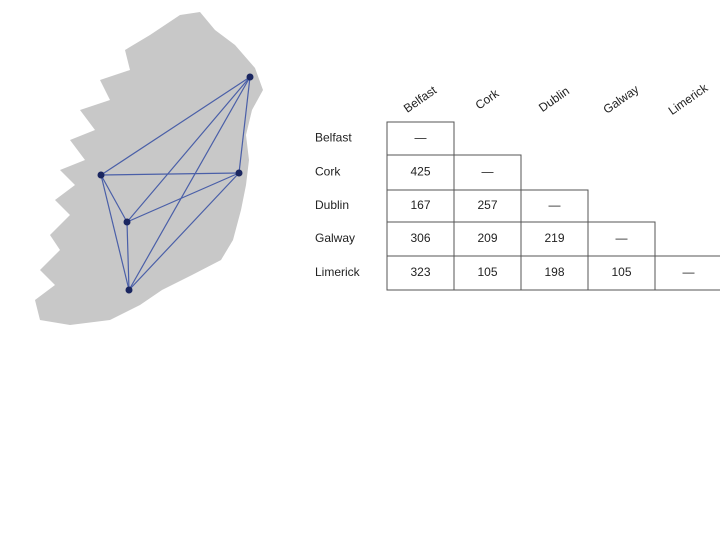 The width and height of the screenshot is (720, 540). What do you see at coordinates (487, 238) in the screenshot?
I see `cell-value: 209` at bounding box center [487, 238].